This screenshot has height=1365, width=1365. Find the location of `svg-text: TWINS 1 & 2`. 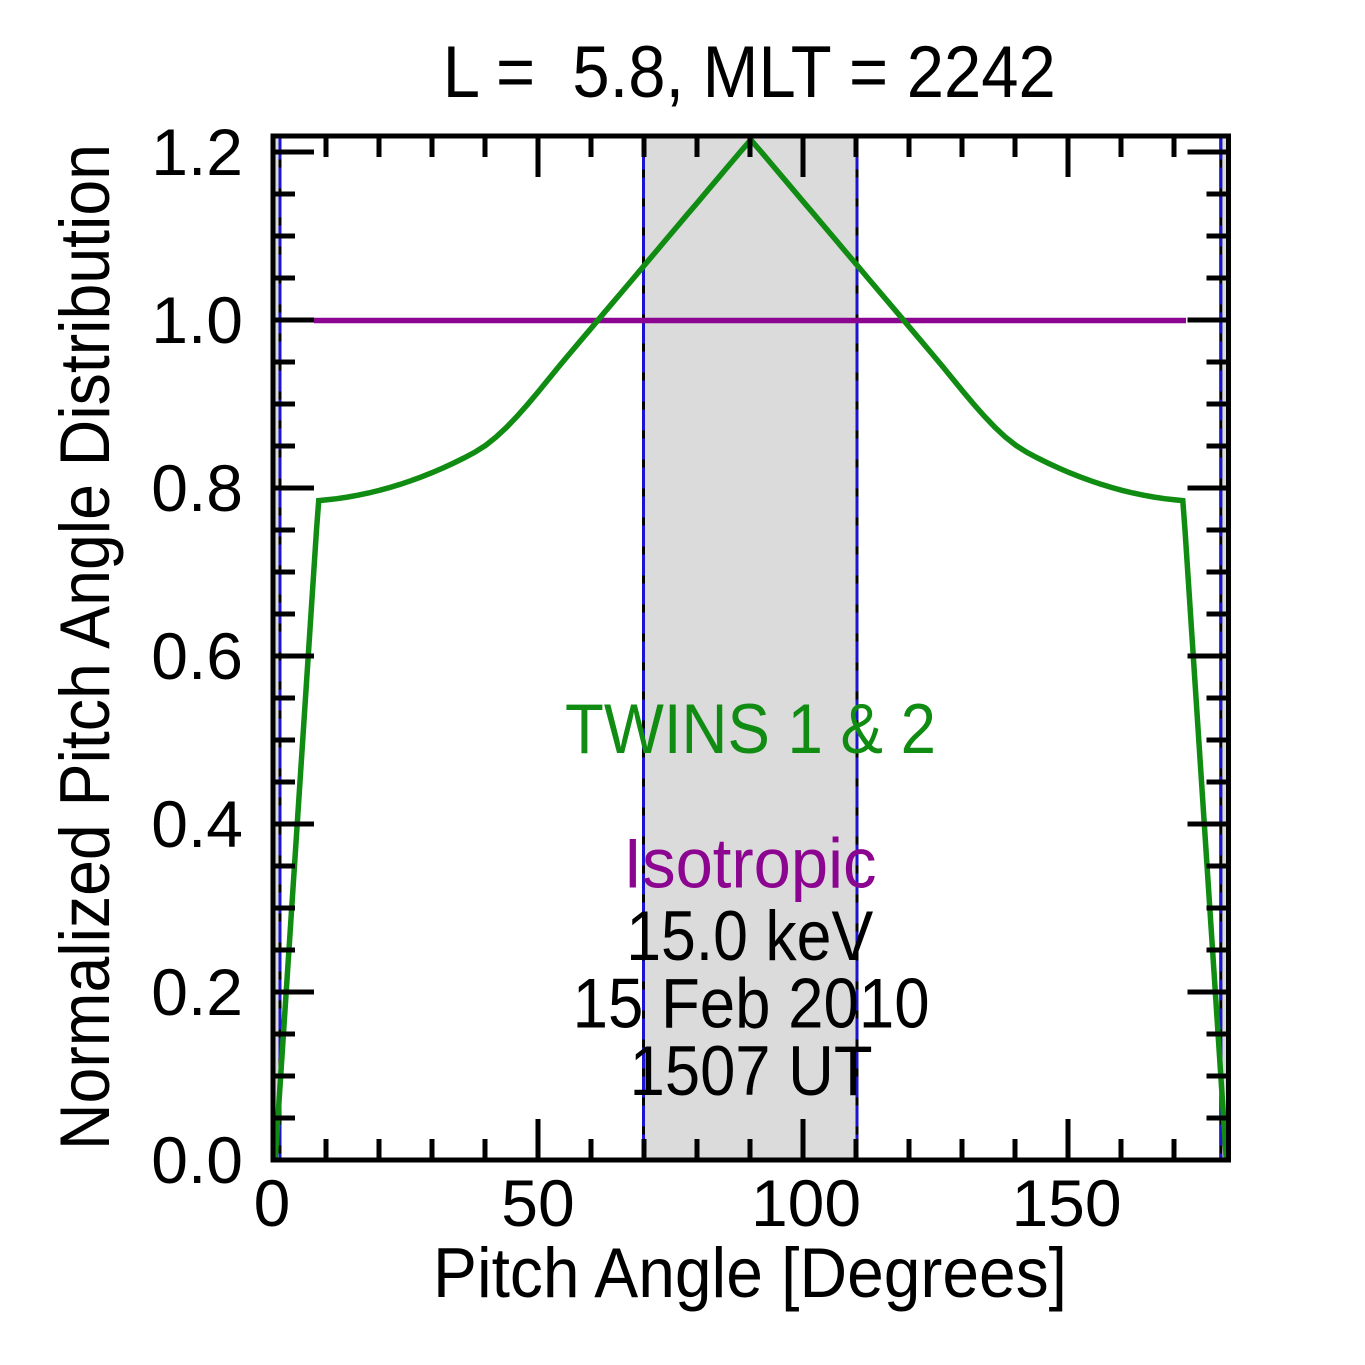

svg-text: TWINS 1 & 2 is located at coordinates (750, 728).